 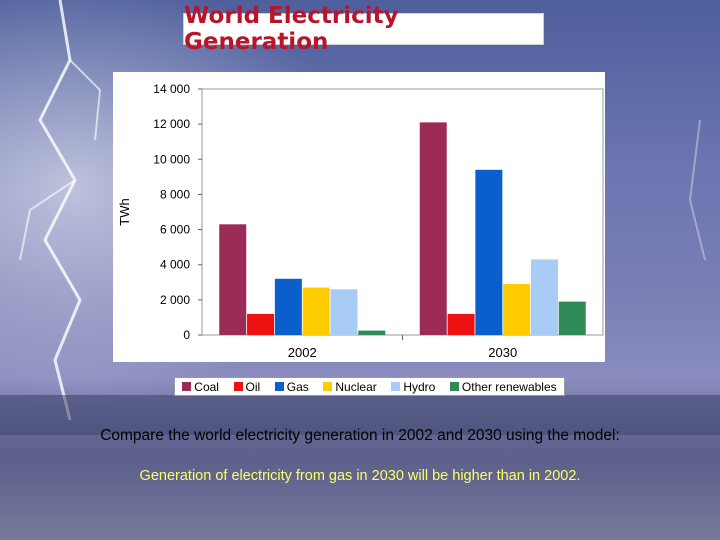 I want to click on y-tick-label: 0, so click(x=186, y=335).